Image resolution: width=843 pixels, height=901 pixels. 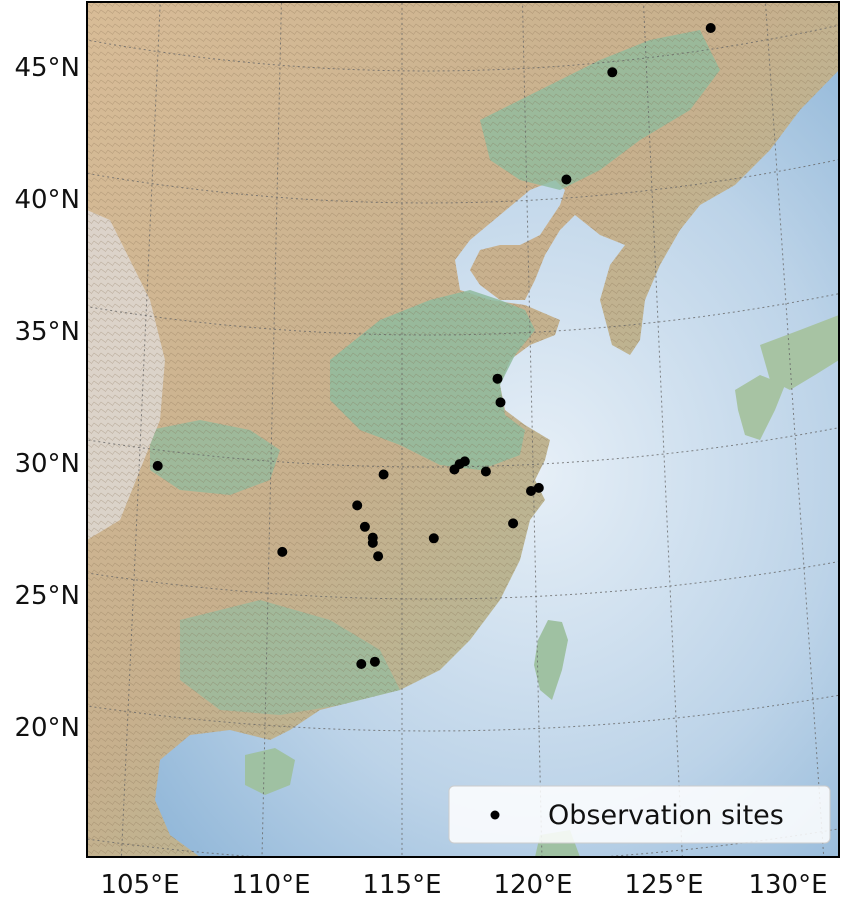 I want to click on island-hainan, so click(x=270, y=771).